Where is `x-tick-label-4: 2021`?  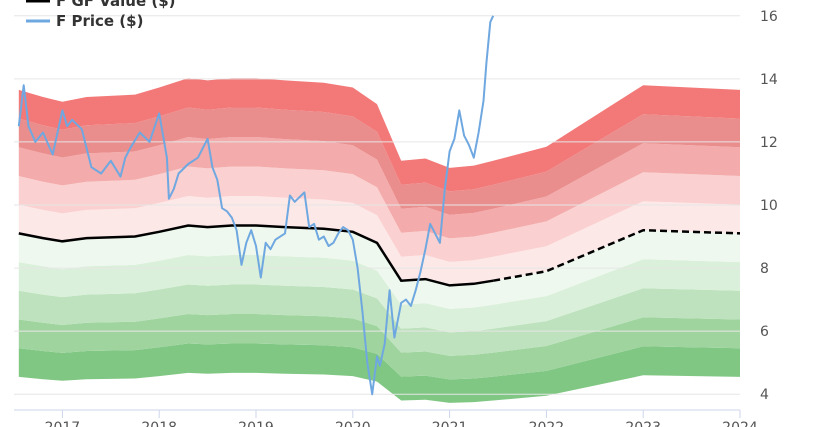
x-tick-label-4: 2021 is located at coordinates (450, 423).